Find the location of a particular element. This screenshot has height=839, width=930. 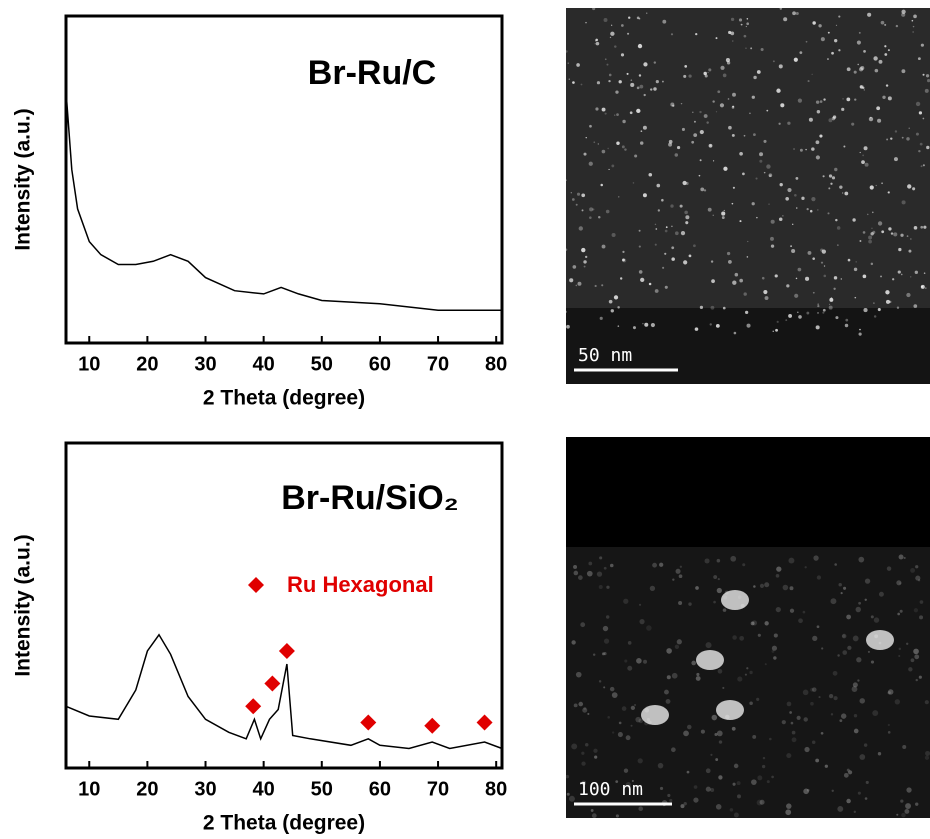

y-axis-label: Intensity (a.u.) is located at coordinates (23, 179).